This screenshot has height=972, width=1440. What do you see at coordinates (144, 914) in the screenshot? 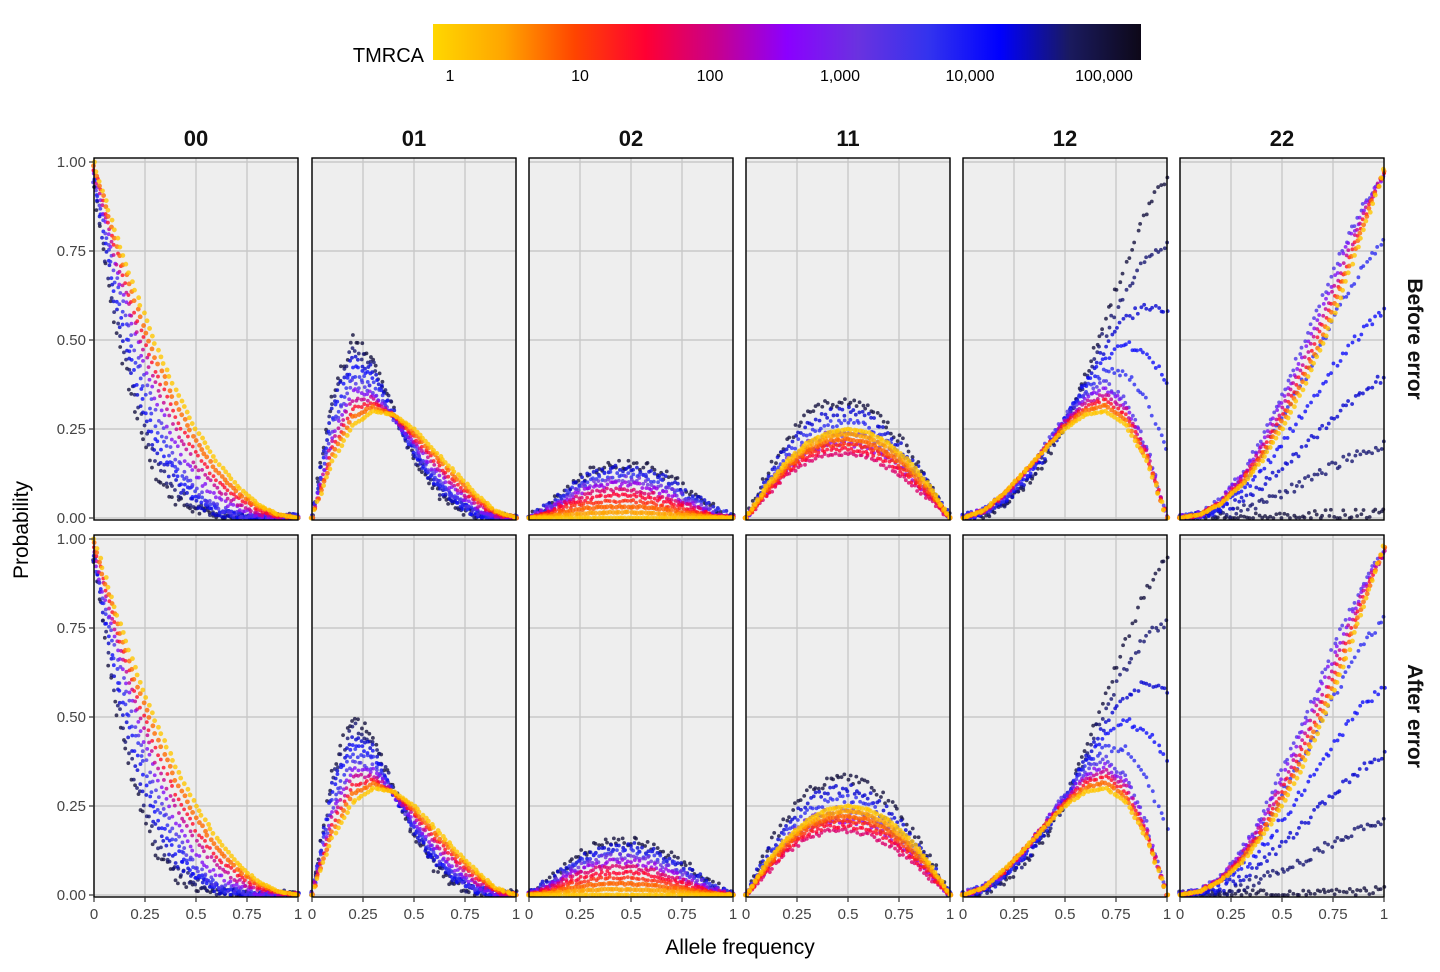
I see `x-tick-label: 0.25` at bounding box center [144, 914].